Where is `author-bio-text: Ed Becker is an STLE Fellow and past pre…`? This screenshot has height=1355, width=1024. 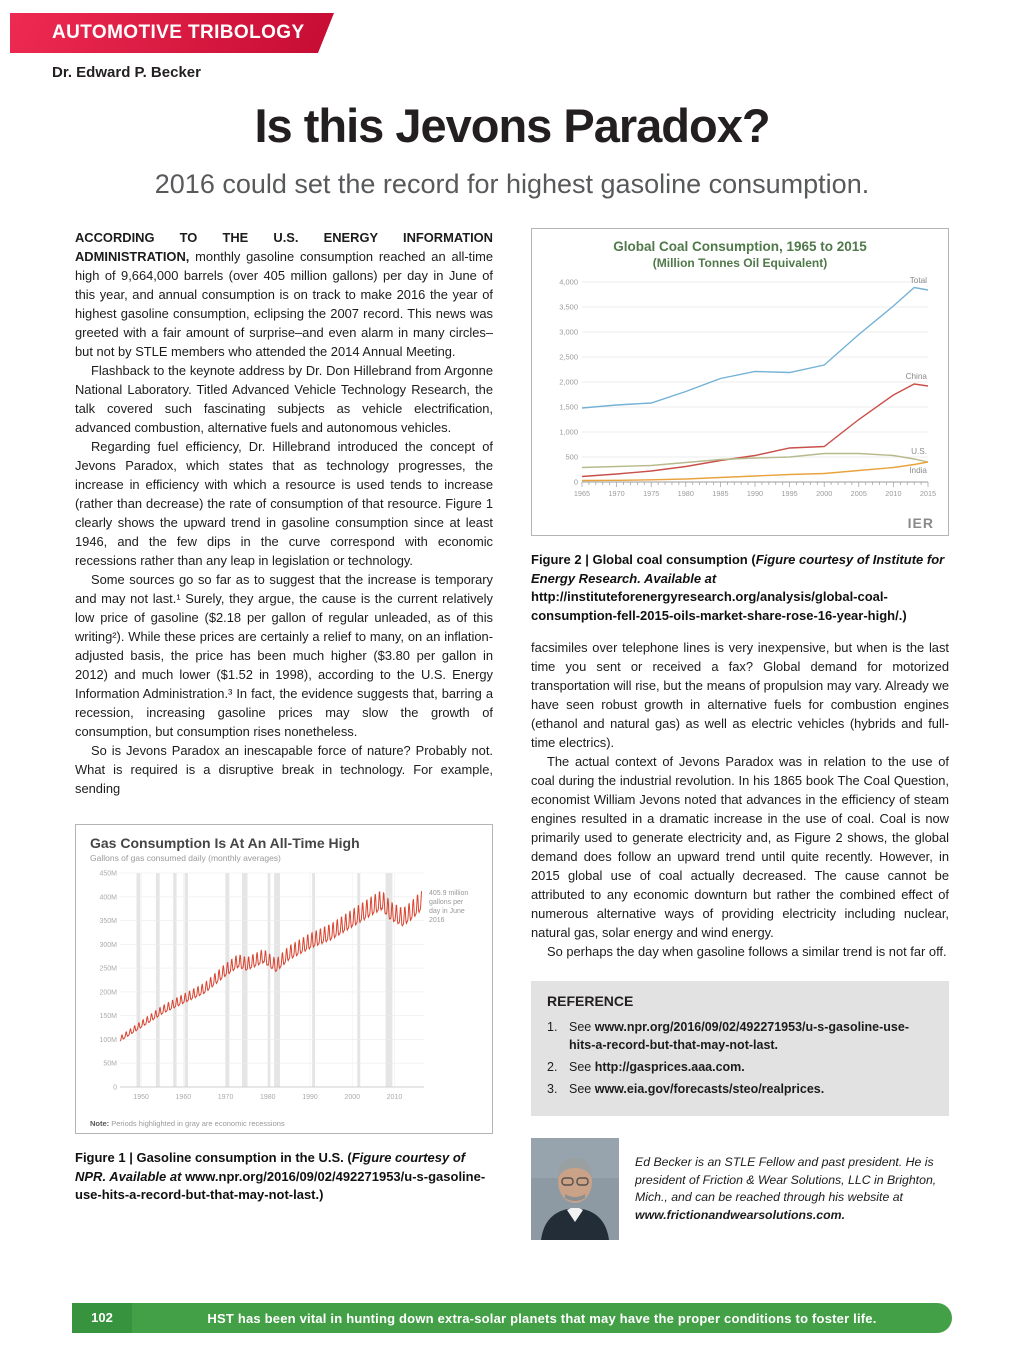
author-bio-text: Ed Becker is an STLE Fellow and past pre… is located at coordinates (792, 1189).